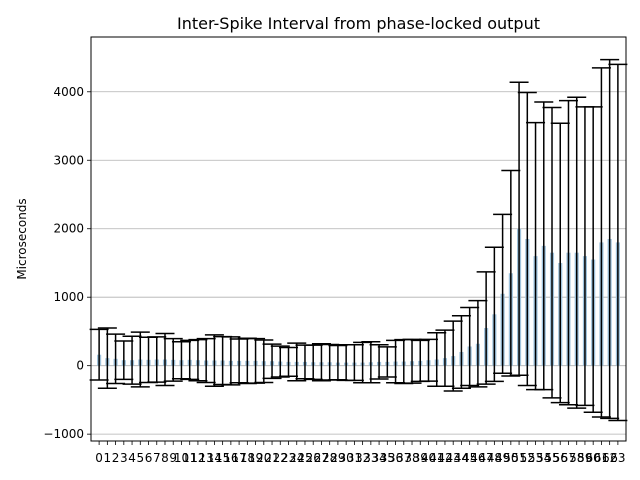  Describe the element at coordinates (518, 458) in the screenshot. I see `x-tick-label: 51` at that location.